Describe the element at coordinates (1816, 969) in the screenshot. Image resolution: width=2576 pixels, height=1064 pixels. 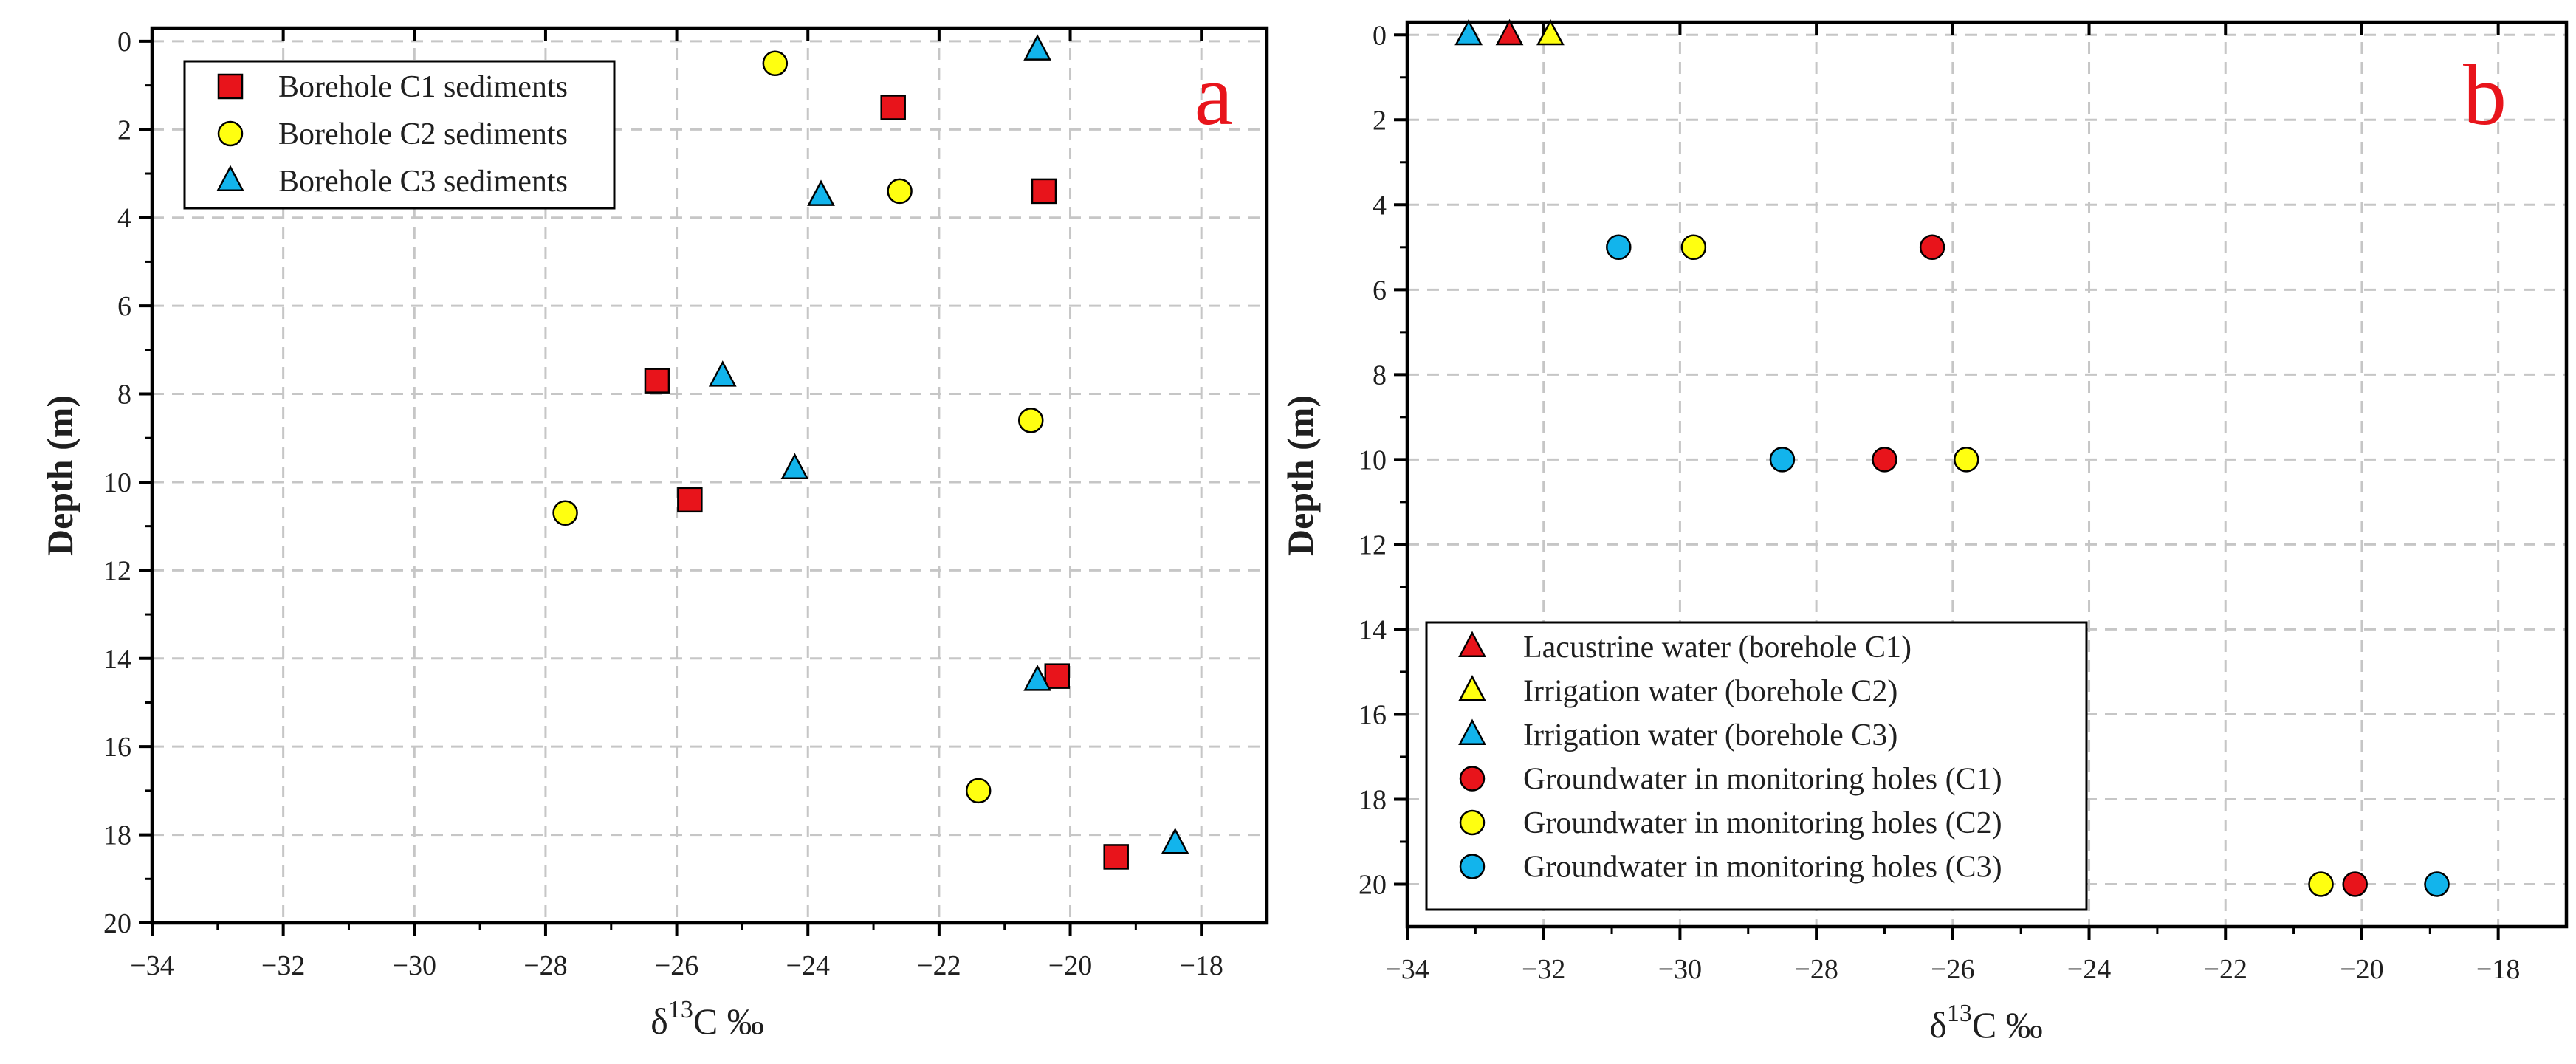
I see `x-tick-label: −28` at that location.